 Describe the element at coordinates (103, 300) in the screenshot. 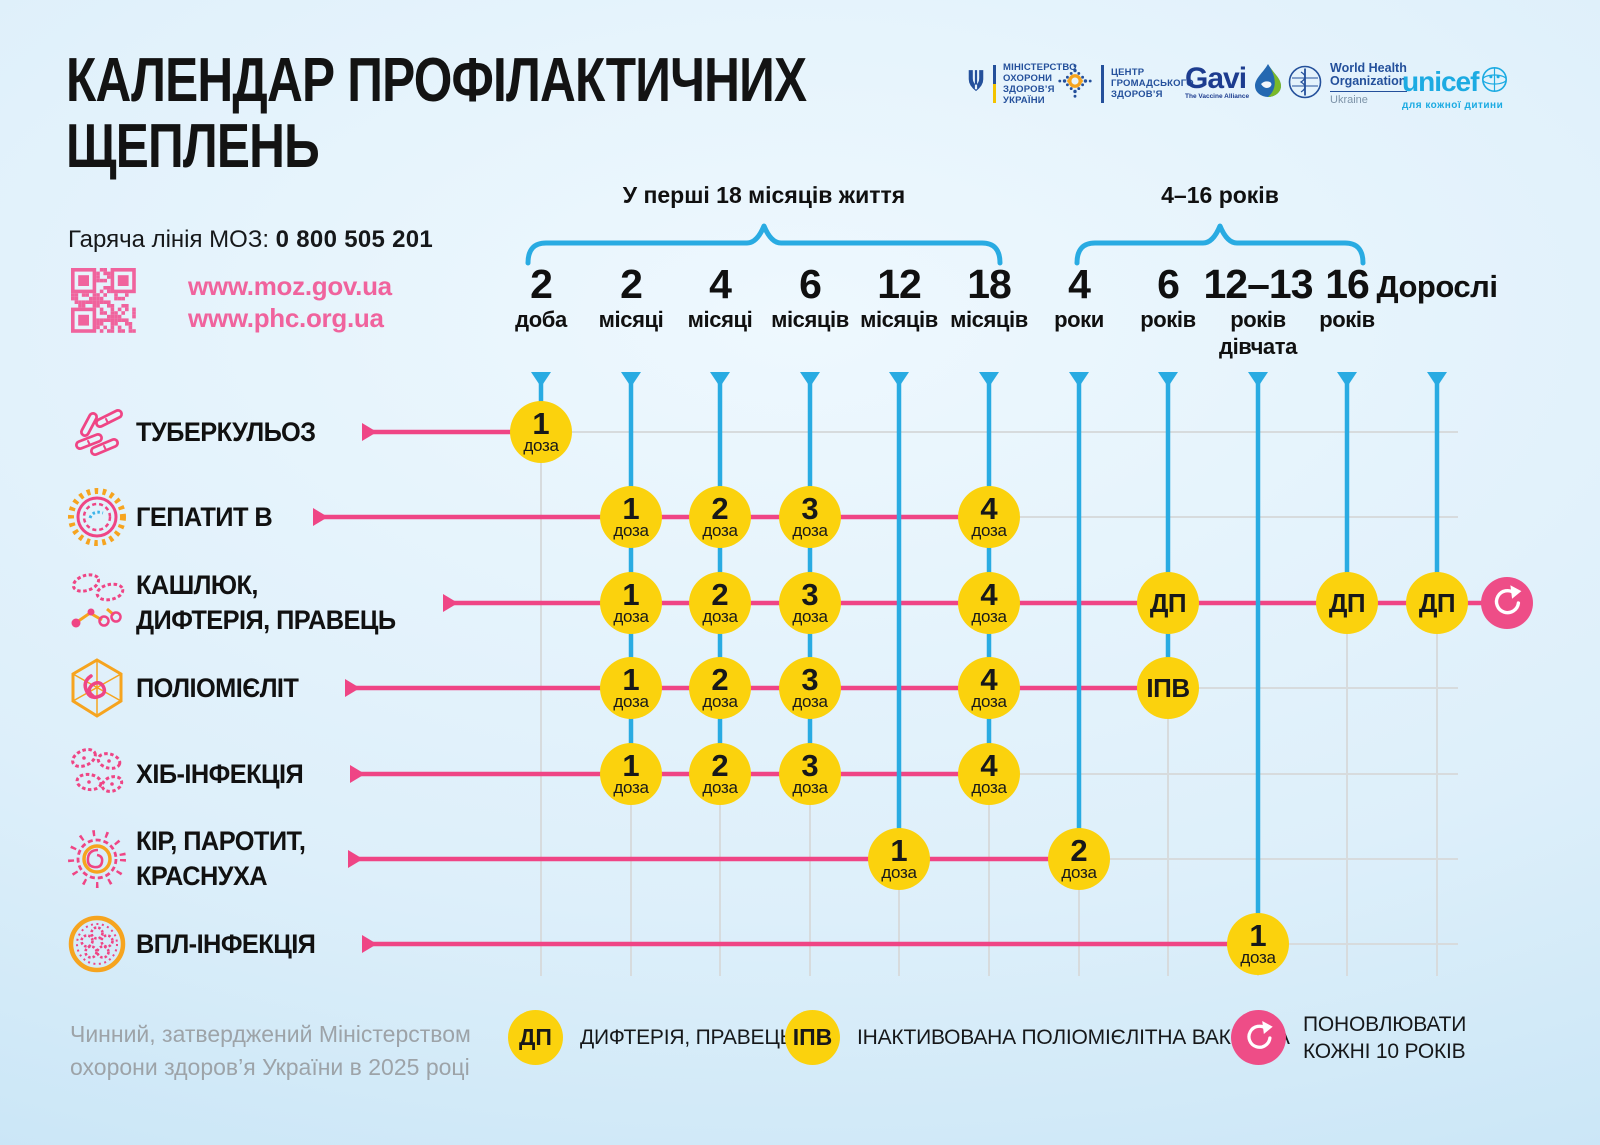

I see `qr-code` at that location.